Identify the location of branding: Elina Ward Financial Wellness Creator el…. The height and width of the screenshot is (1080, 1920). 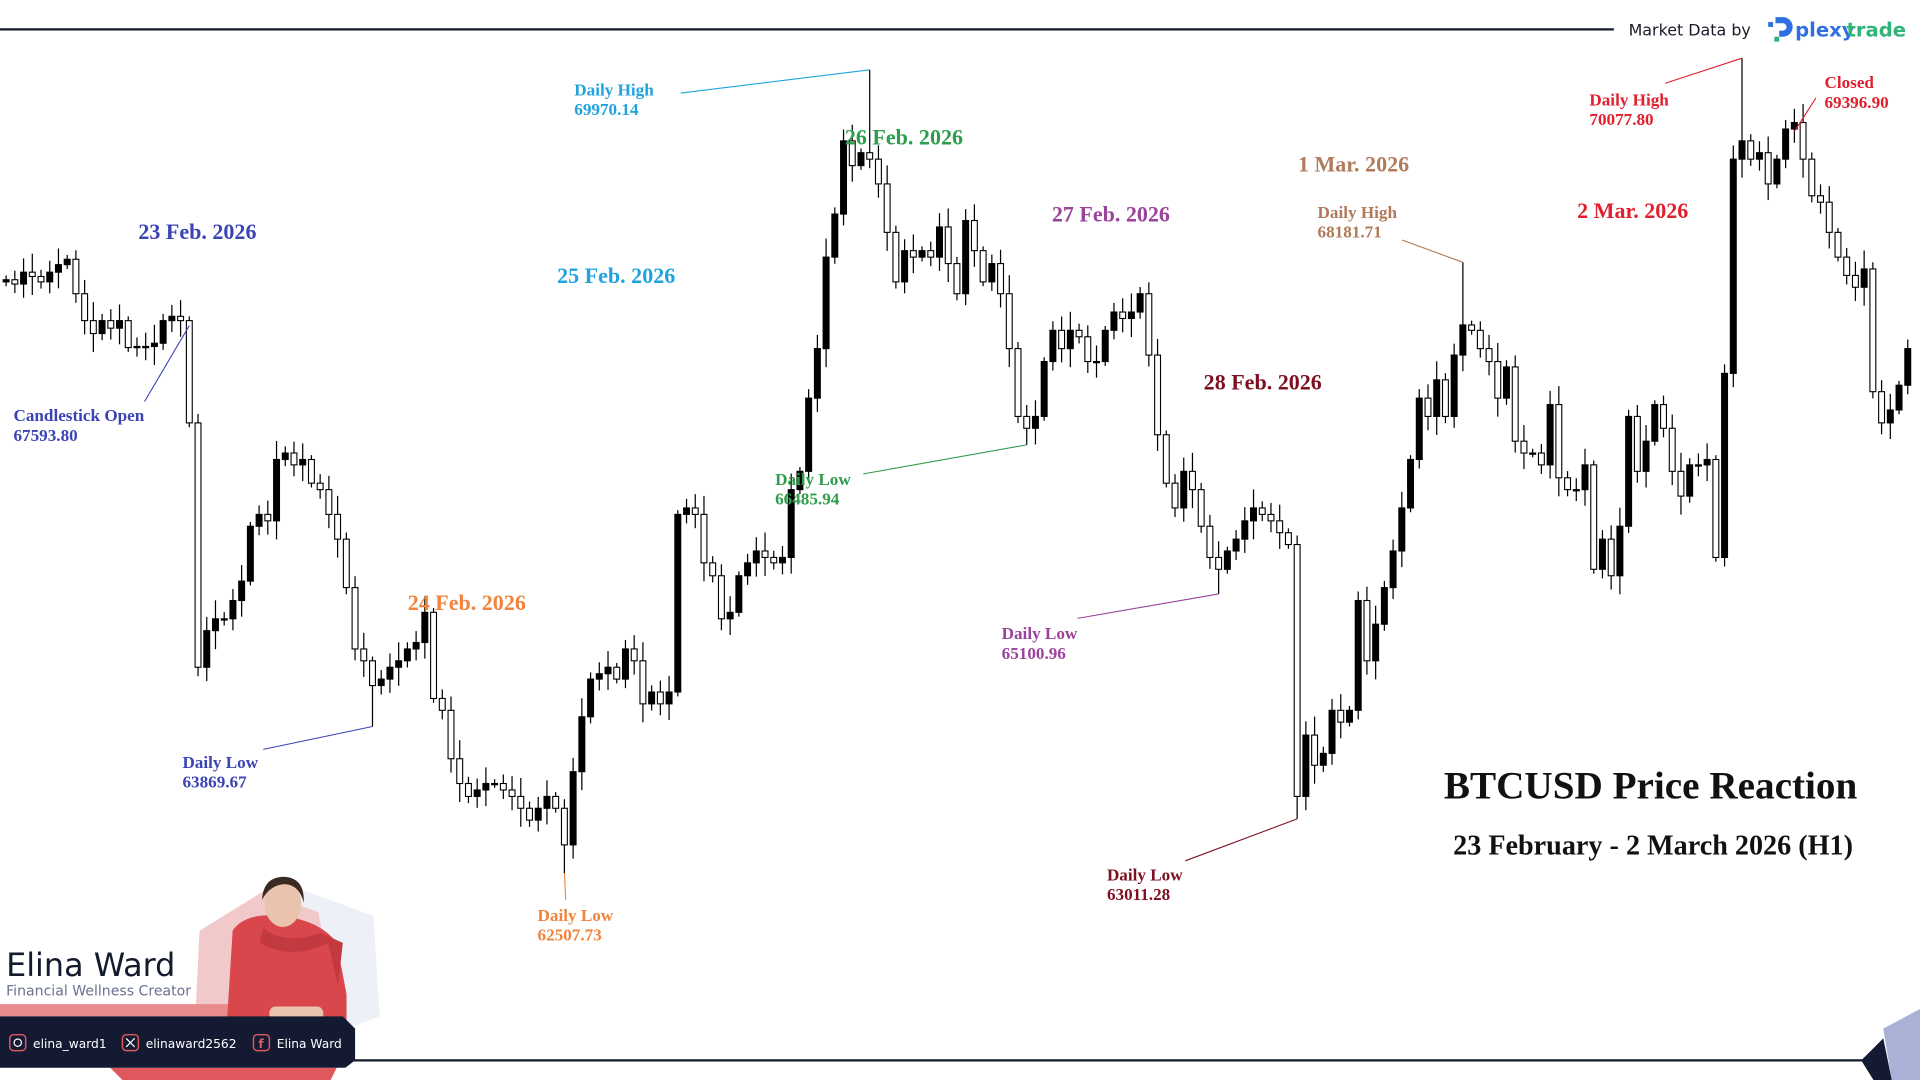
(190, 978).